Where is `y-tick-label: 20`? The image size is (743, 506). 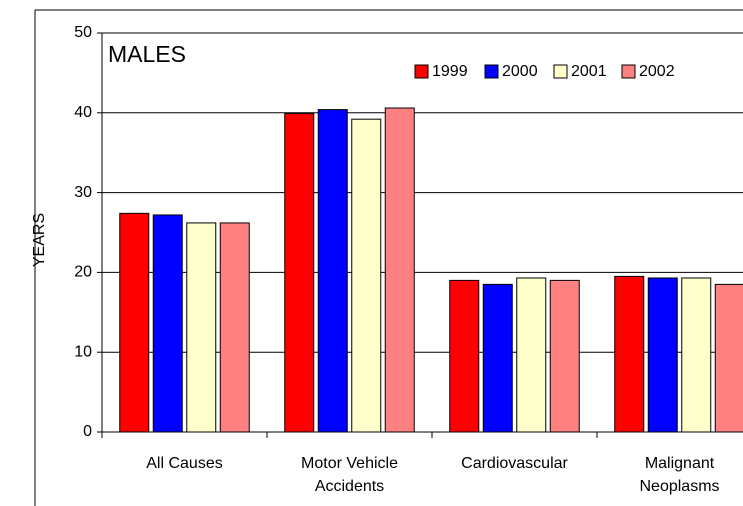 y-tick-label: 20 is located at coordinates (83, 272).